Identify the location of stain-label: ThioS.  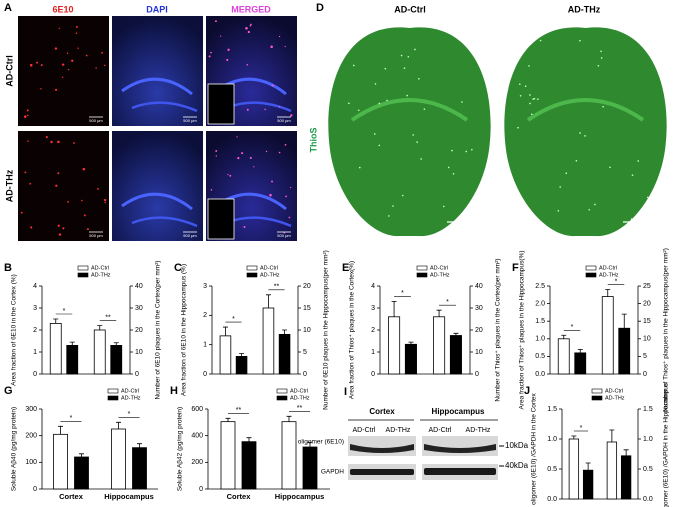
(313, 140).